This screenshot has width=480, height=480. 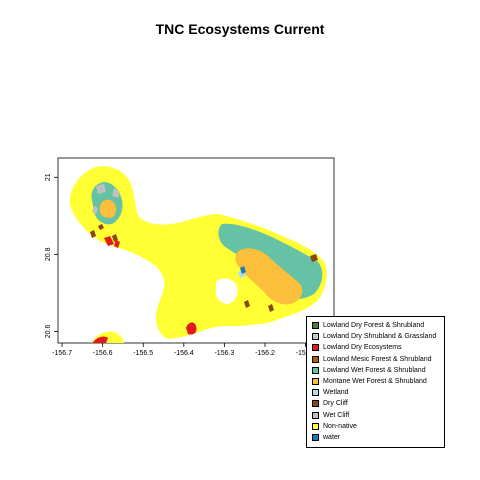 What do you see at coordinates (108, 209) in the screenshot?
I see `west-maui-montane` at bounding box center [108, 209].